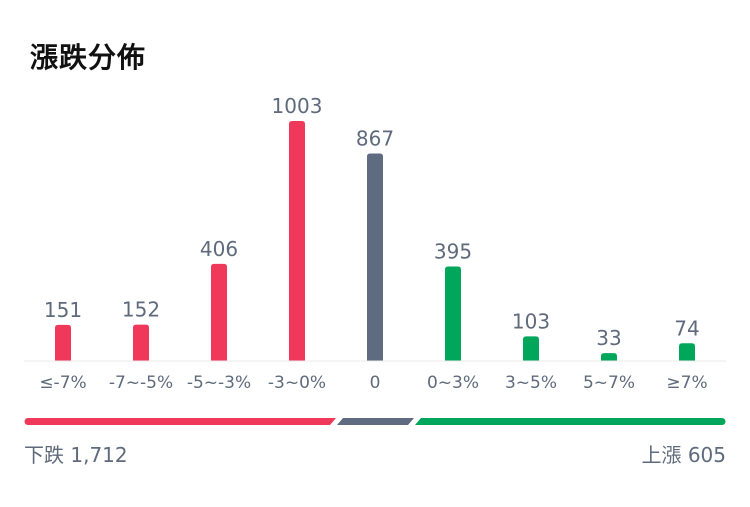 The image size is (750, 507). What do you see at coordinates (63, 310) in the screenshot?
I see `value-label-0: 151` at bounding box center [63, 310].